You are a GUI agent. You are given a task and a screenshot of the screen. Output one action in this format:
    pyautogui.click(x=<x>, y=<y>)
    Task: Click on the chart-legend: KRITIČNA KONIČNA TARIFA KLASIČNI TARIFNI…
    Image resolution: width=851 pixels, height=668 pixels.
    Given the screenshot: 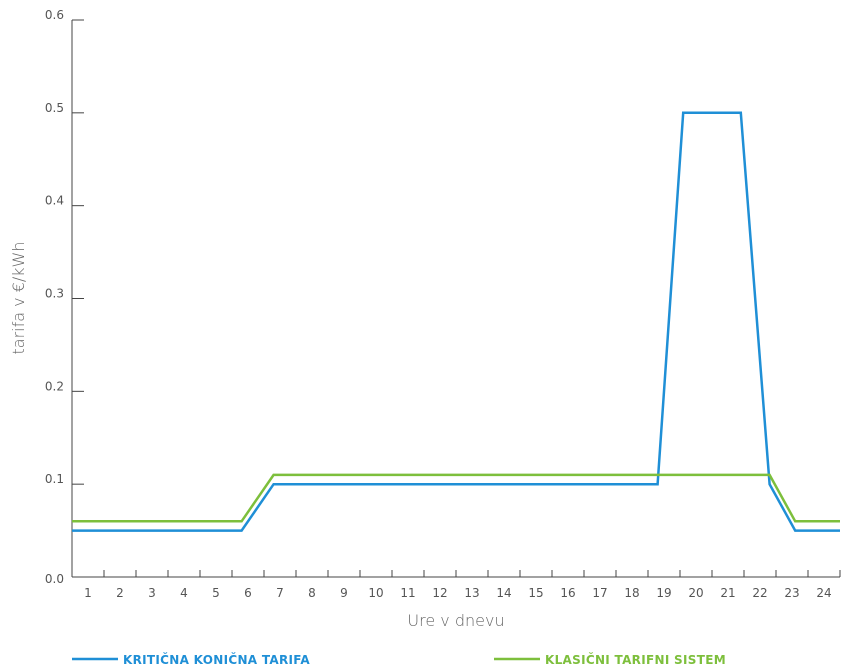 What is the action you would take?
    pyautogui.click(x=399, y=659)
    